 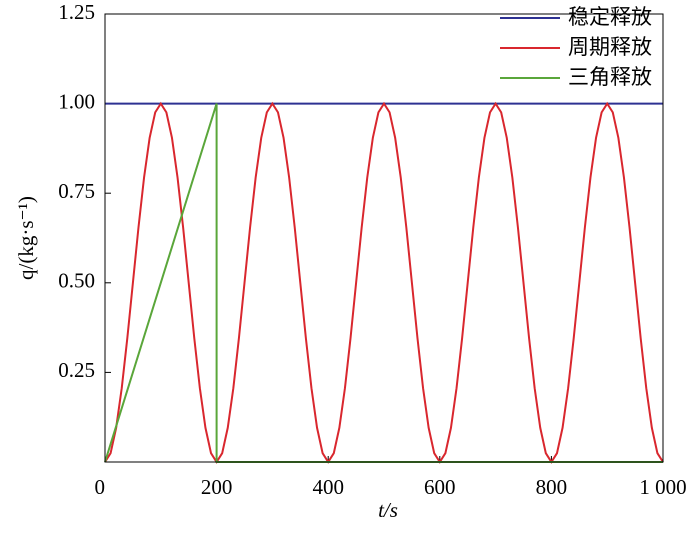 I want to click on y-tick-label: 0.50, so click(x=76, y=281).